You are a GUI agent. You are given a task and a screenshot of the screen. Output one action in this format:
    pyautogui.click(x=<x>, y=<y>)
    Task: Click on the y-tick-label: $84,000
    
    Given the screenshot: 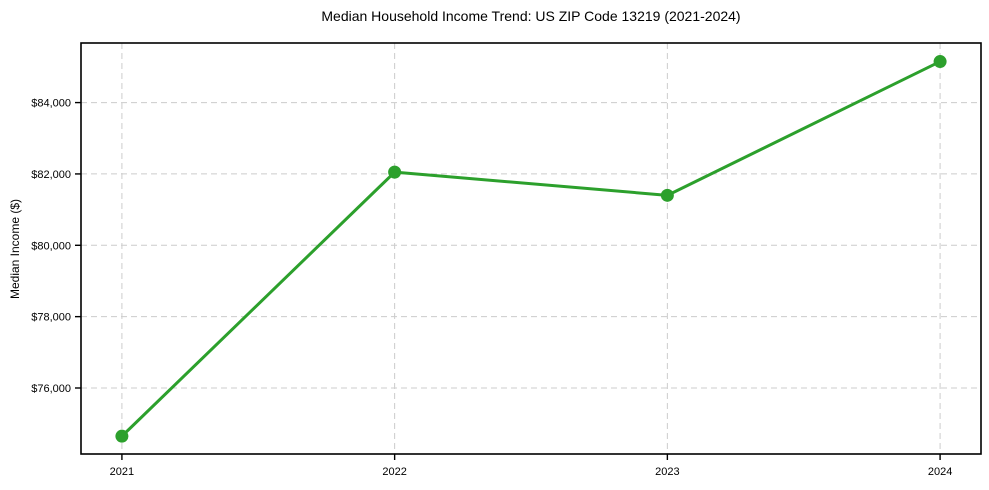 What is the action you would take?
    pyautogui.click(x=51, y=104)
    